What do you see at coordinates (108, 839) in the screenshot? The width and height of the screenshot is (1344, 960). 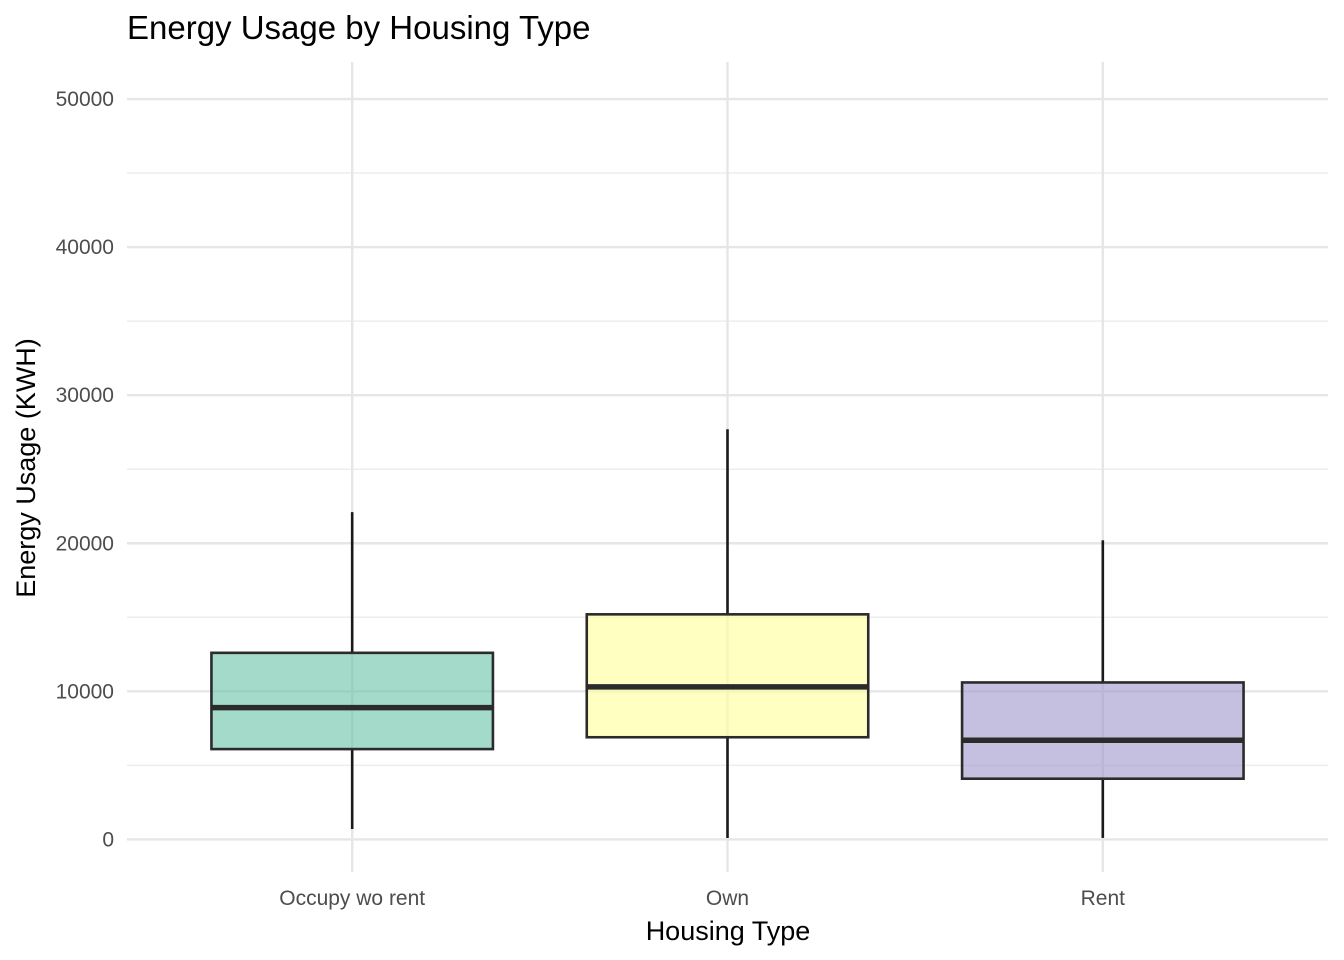 I see `y-tick-label: 0` at bounding box center [108, 839].